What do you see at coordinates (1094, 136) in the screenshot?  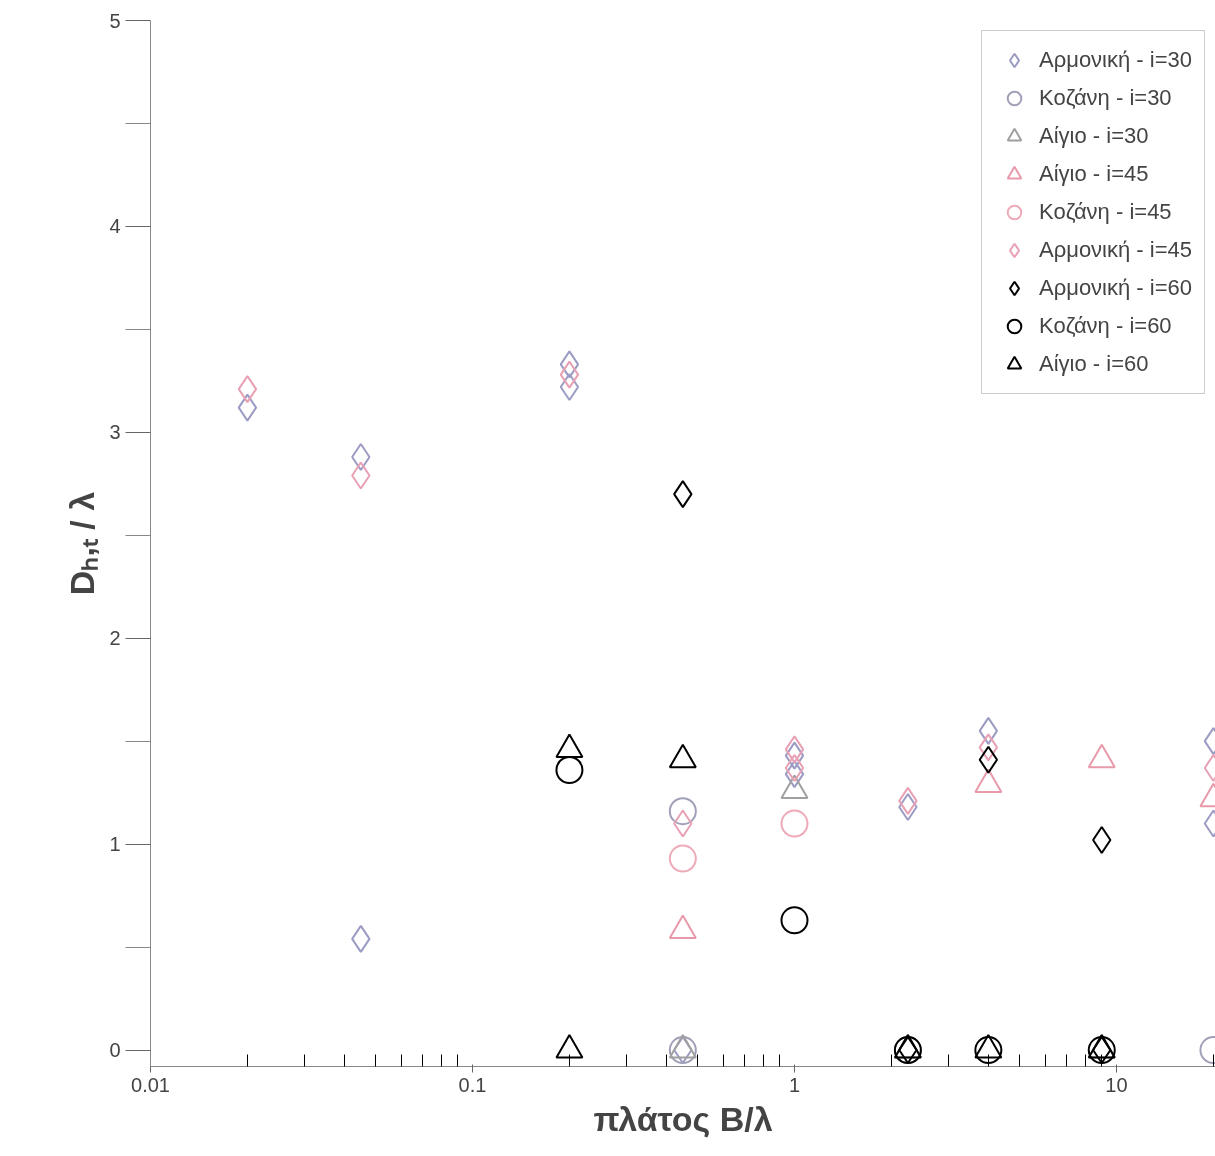 I see `legend-label: Αίγιο - i=30` at bounding box center [1094, 136].